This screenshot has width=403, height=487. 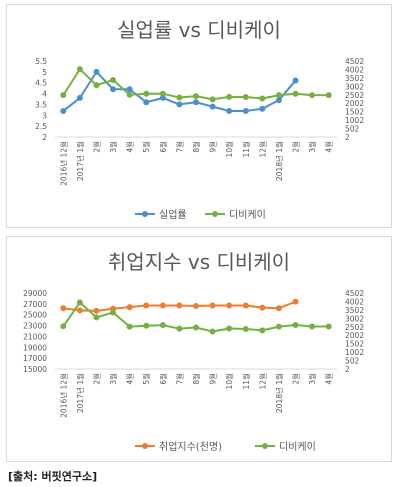 I want to click on y-left-tick-label: 15000, so click(x=35, y=369).